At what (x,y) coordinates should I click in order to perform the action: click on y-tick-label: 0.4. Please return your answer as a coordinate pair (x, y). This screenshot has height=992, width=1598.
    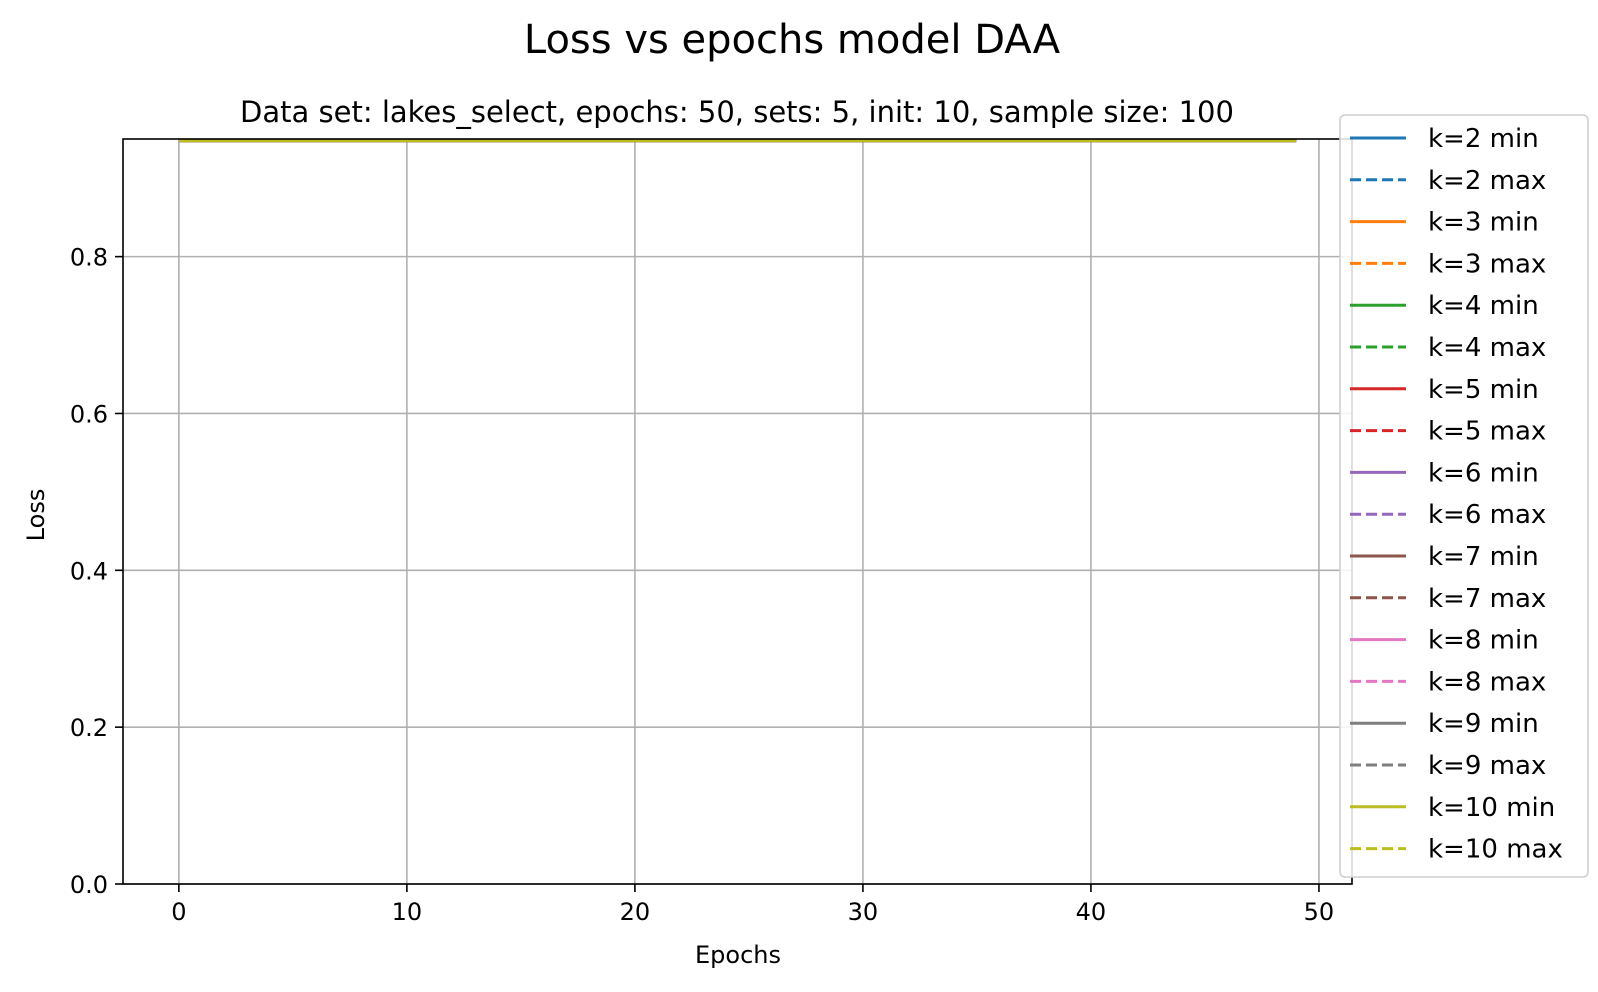
    Looking at the image, I should click on (89, 571).